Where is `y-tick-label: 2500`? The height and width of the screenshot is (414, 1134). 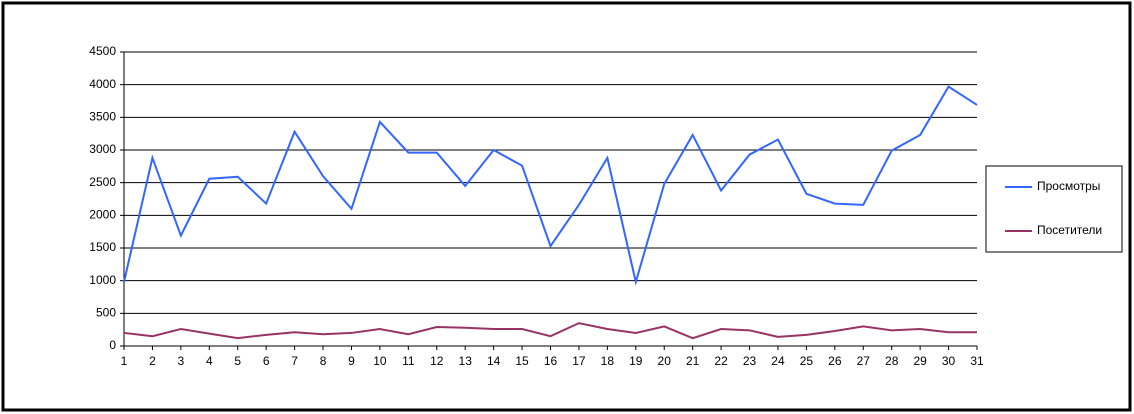
y-tick-label: 2500 is located at coordinates (102, 182).